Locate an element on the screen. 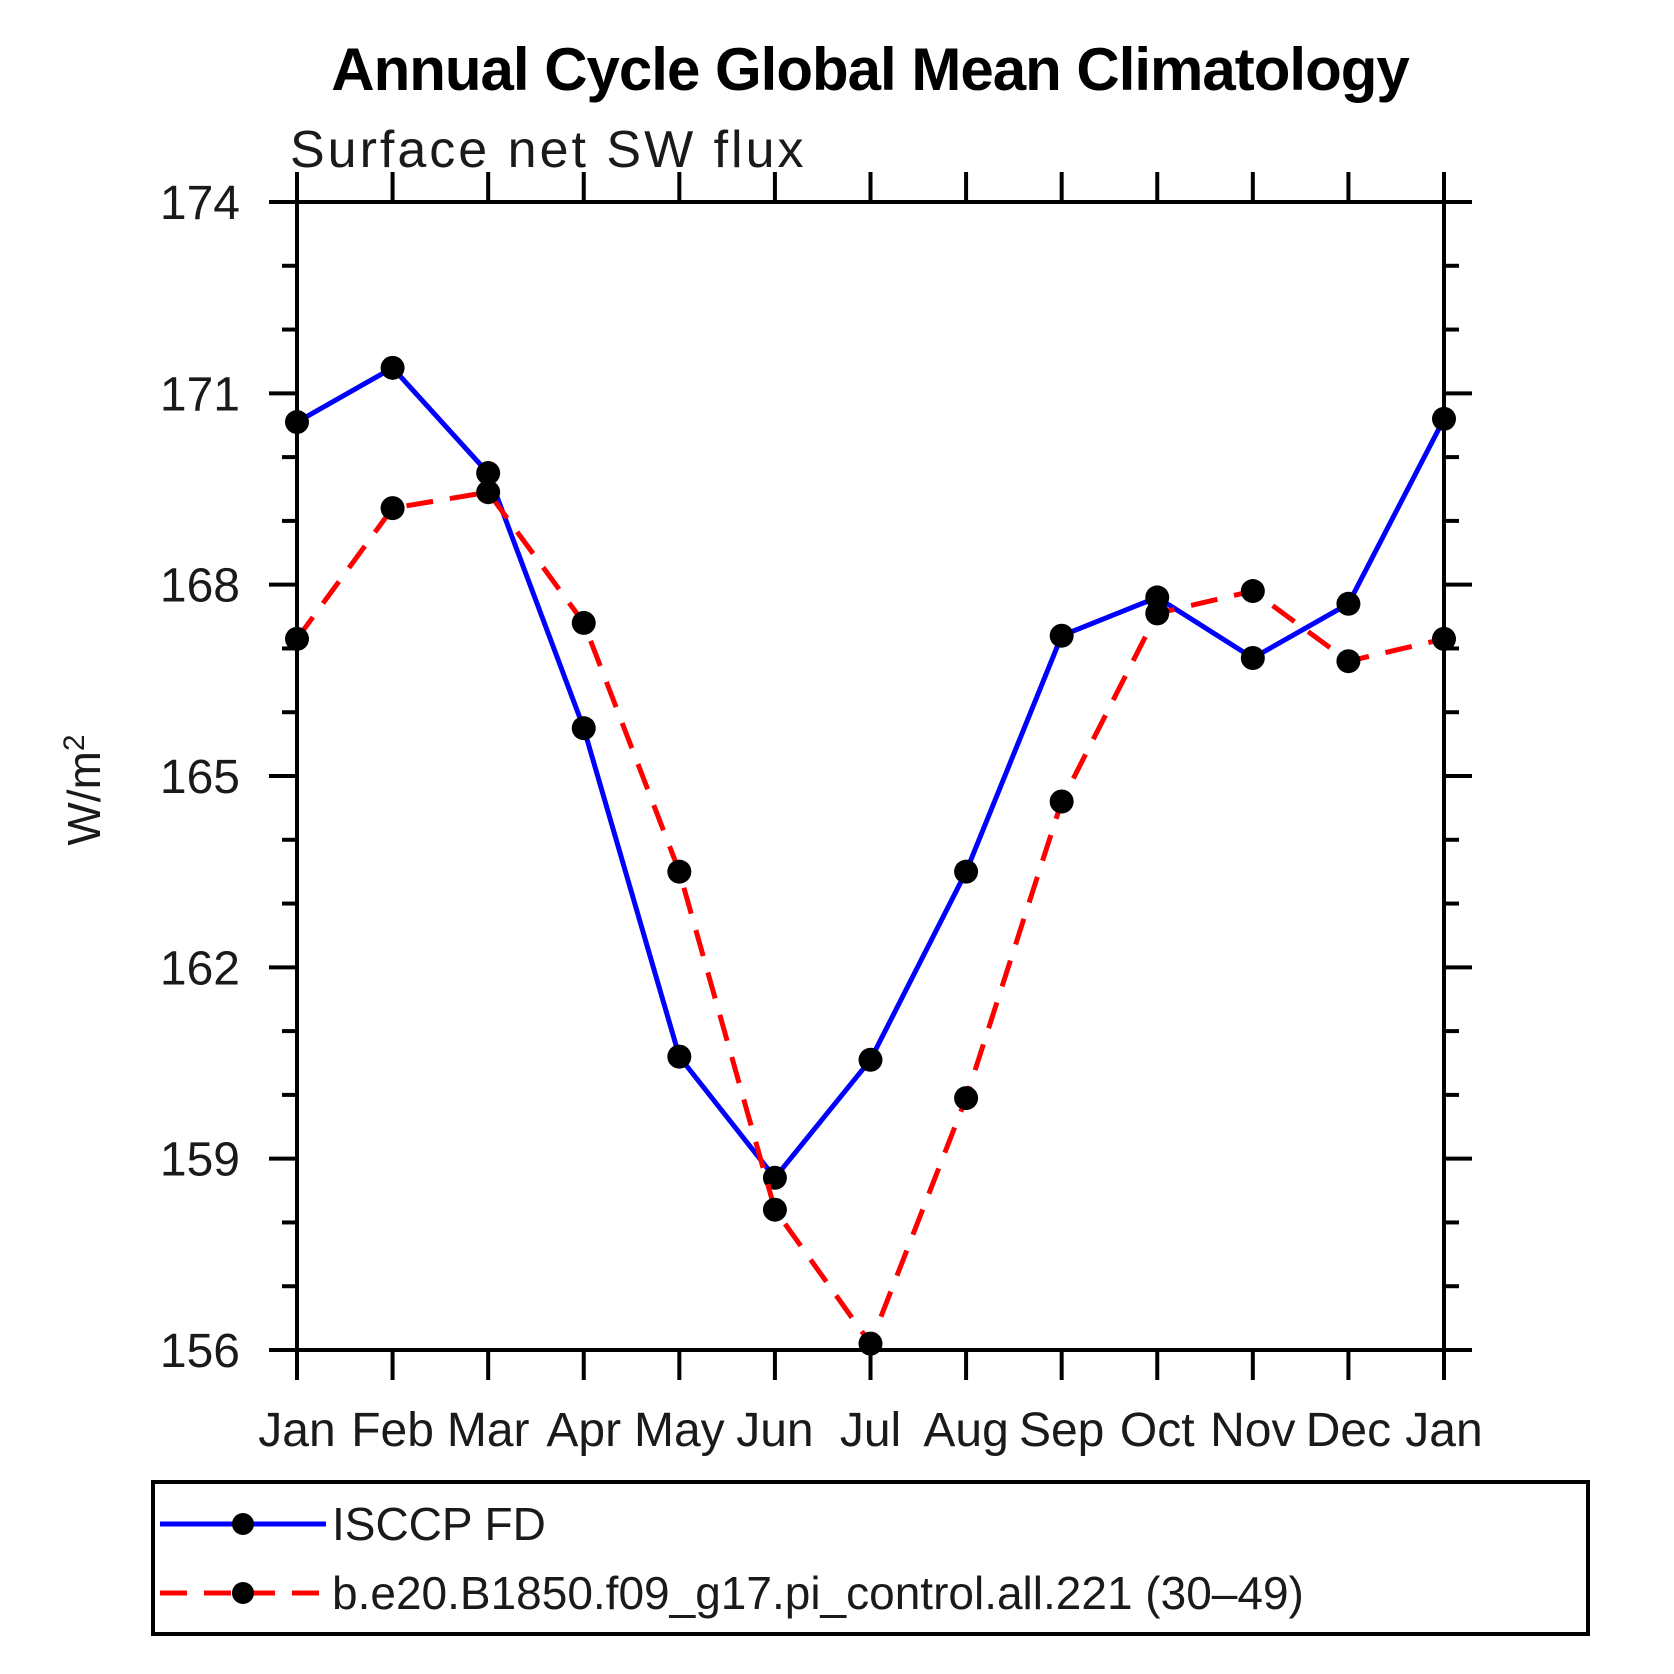  x-tick-label: Jun is located at coordinates (774, 1430).